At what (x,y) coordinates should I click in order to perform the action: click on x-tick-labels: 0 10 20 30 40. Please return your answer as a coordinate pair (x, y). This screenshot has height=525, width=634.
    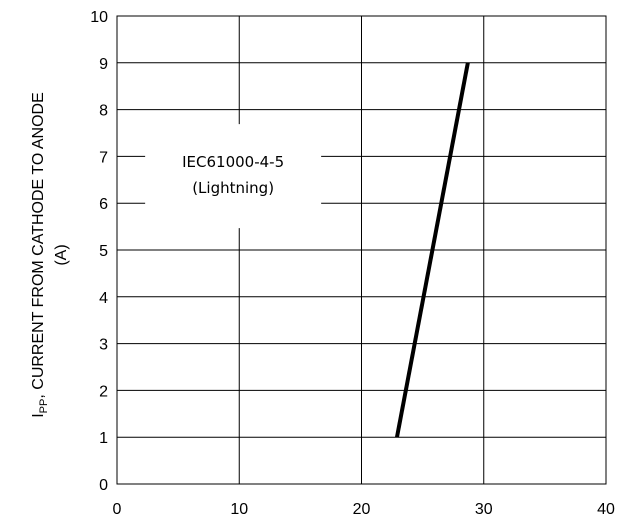
    Looking at the image, I should click on (364, 509).